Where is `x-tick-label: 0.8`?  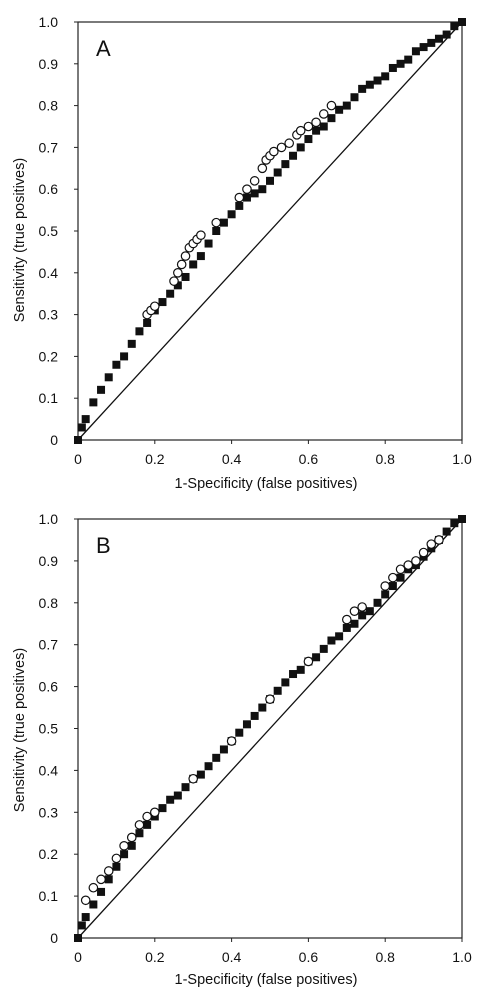 x-tick-label: 0.8 is located at coordinates (385, 459).